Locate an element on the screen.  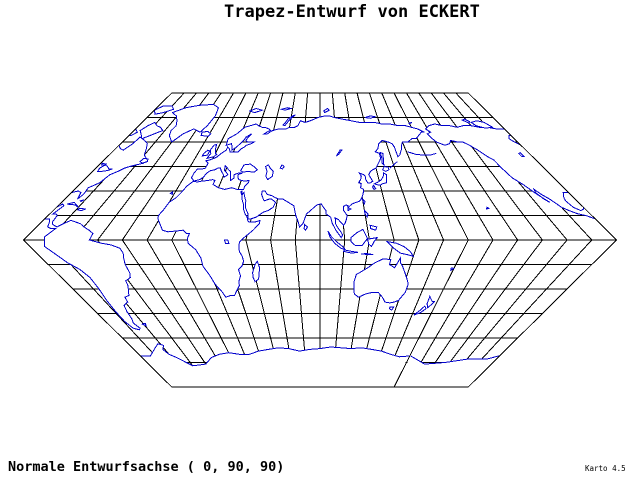
coastline-lesser-sunda is located at coordinates (367, 254).